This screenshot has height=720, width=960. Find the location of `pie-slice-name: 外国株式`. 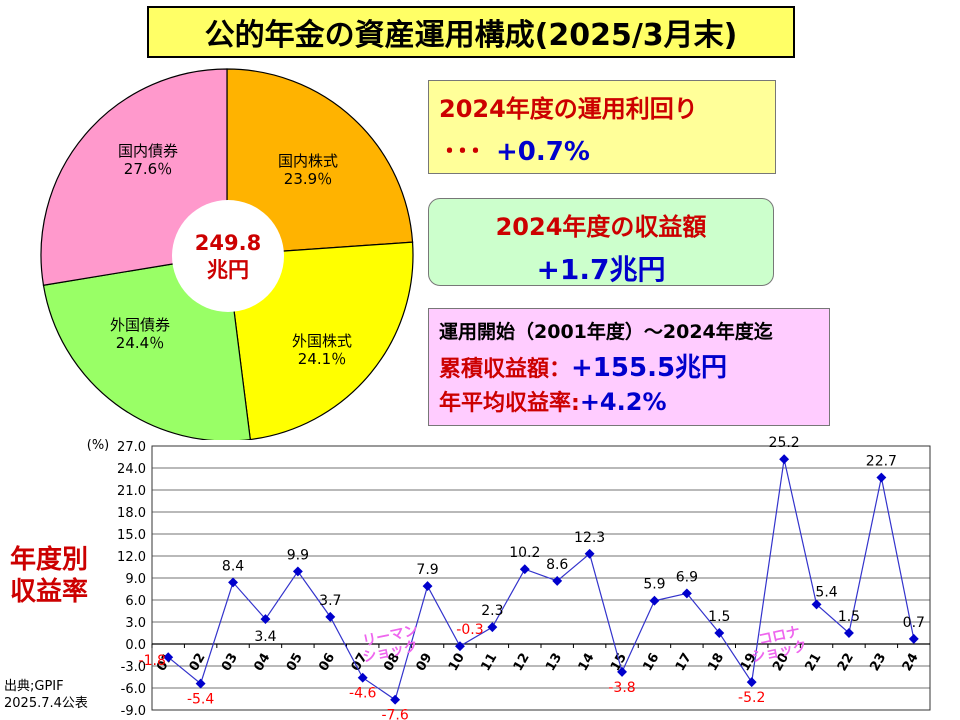

pie-slice-name: 外国株式 is located at coordinates (322, 341).